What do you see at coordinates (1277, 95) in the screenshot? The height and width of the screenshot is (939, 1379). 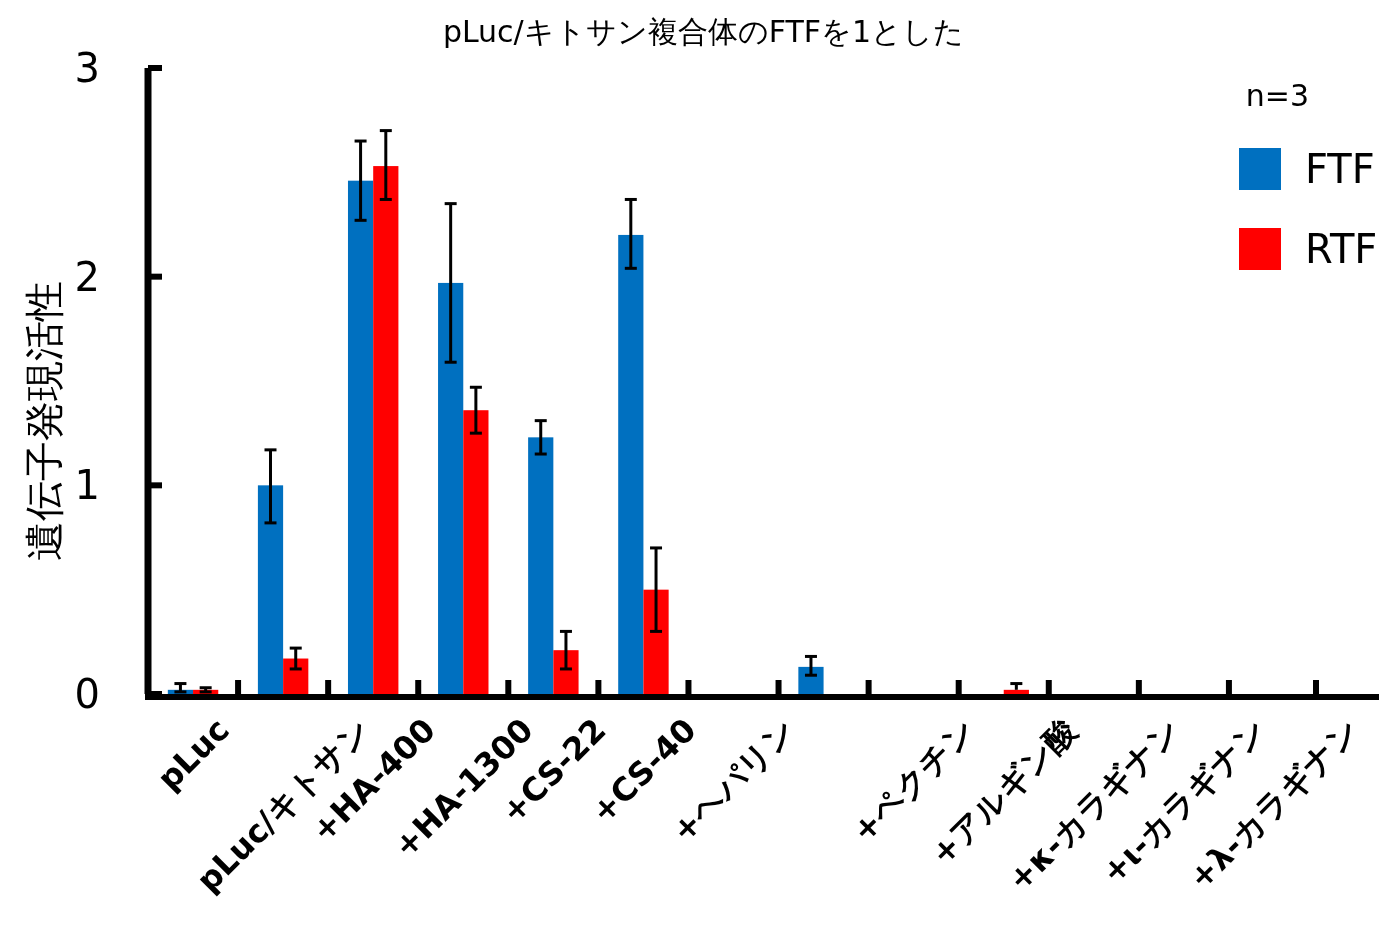 I see `legend-title: n=3` at bounding box center [1277, 95].